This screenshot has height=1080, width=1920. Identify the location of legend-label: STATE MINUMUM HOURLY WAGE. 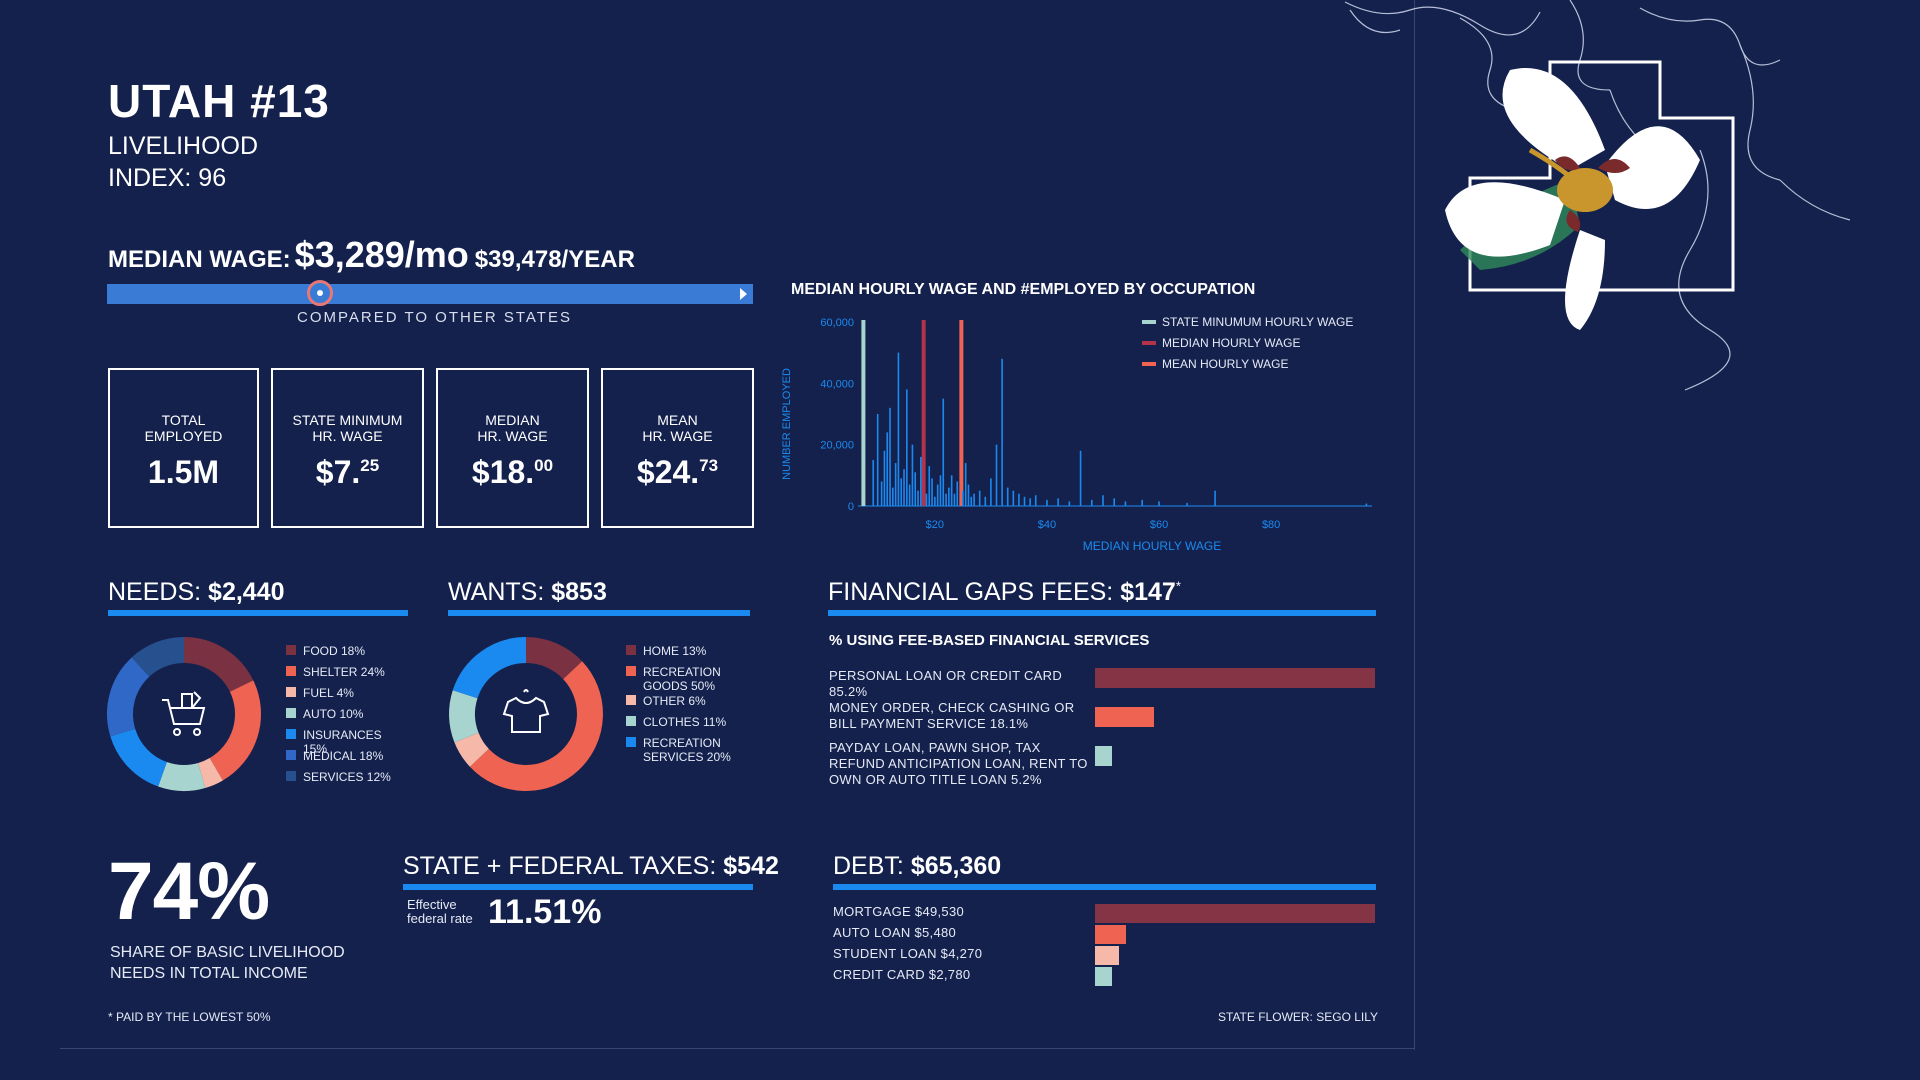
(1257, 322).